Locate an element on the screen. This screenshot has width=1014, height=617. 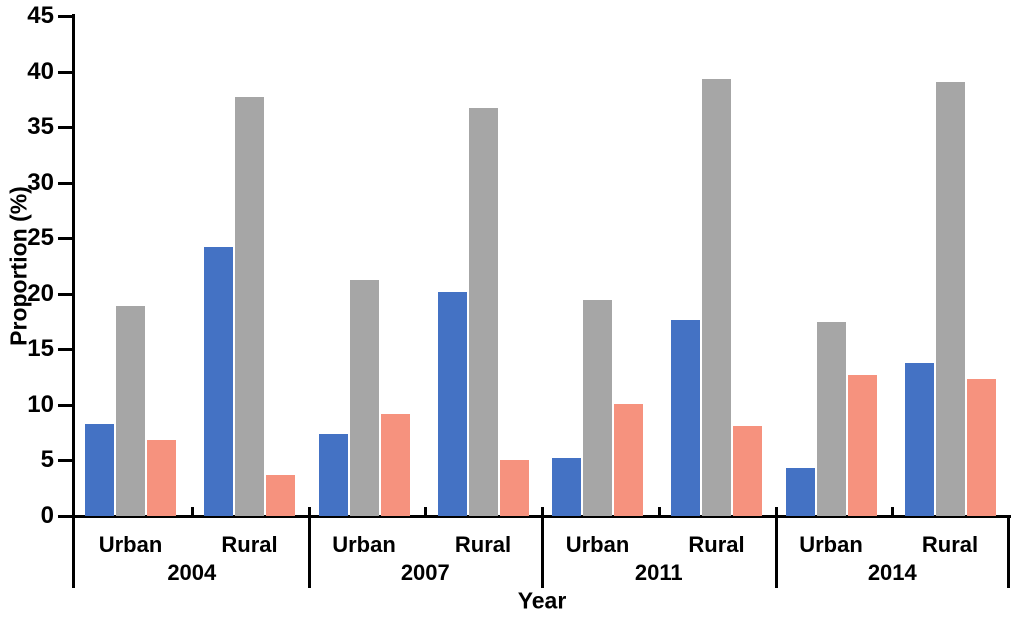
bar-2004-urban-gray is located at coordinates (130, 411).